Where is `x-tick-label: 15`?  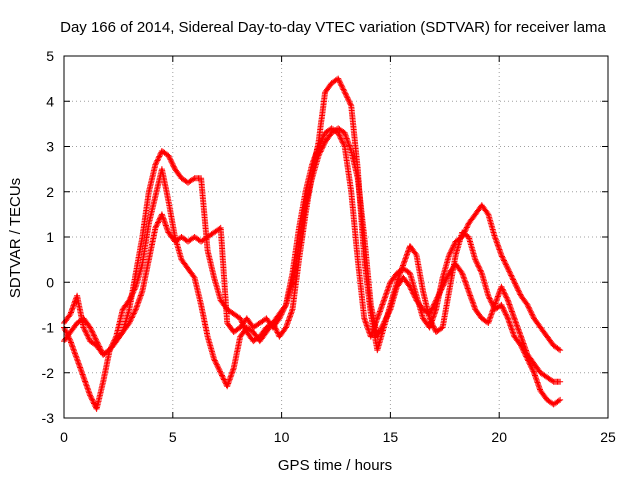
x-tick-label: 15 is located at coordinates (391, 437).